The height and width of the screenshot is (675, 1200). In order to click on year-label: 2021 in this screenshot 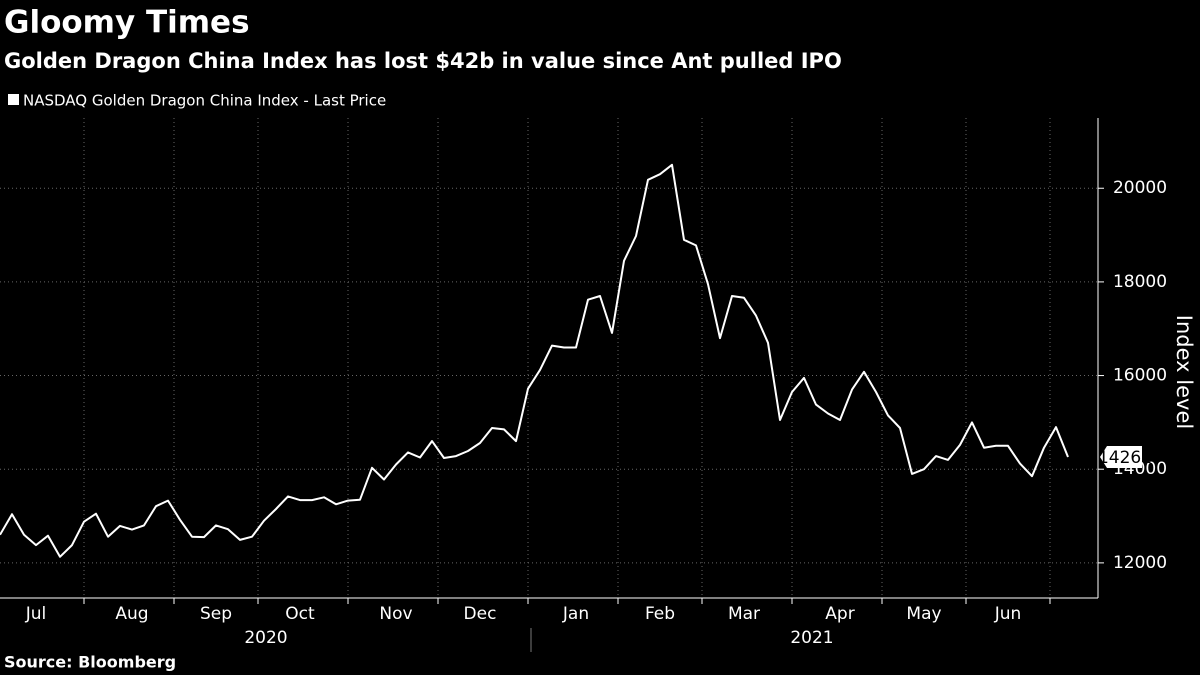, I will do `click(811, 638)`.